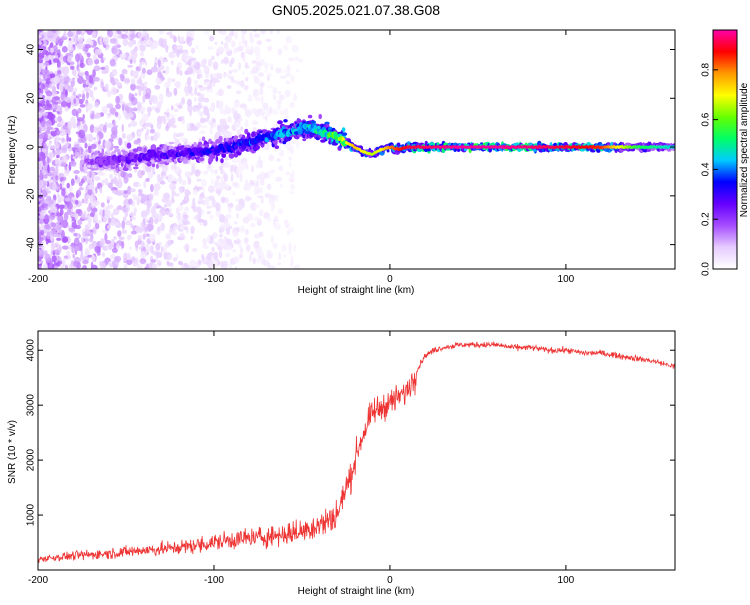  What do you see at coordinates (31, 244) in the screenshot?
I see `top-ytick-label: -40` at bounding box center [31, 244].